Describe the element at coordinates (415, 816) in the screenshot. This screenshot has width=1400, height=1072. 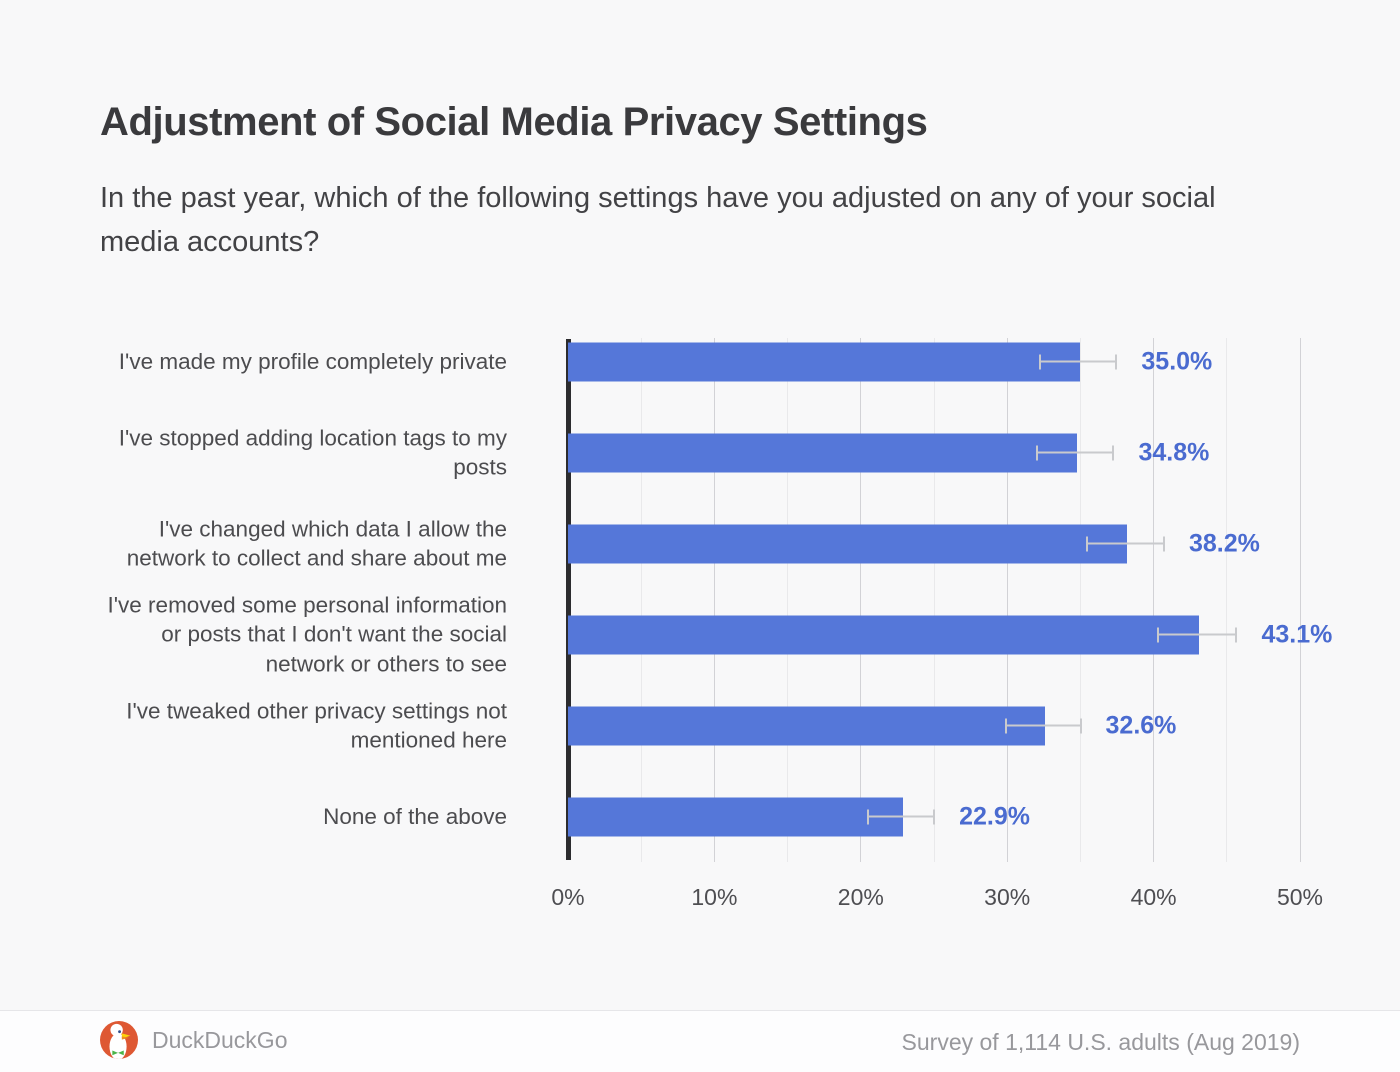
I see `category-label: None of the above` at that location.